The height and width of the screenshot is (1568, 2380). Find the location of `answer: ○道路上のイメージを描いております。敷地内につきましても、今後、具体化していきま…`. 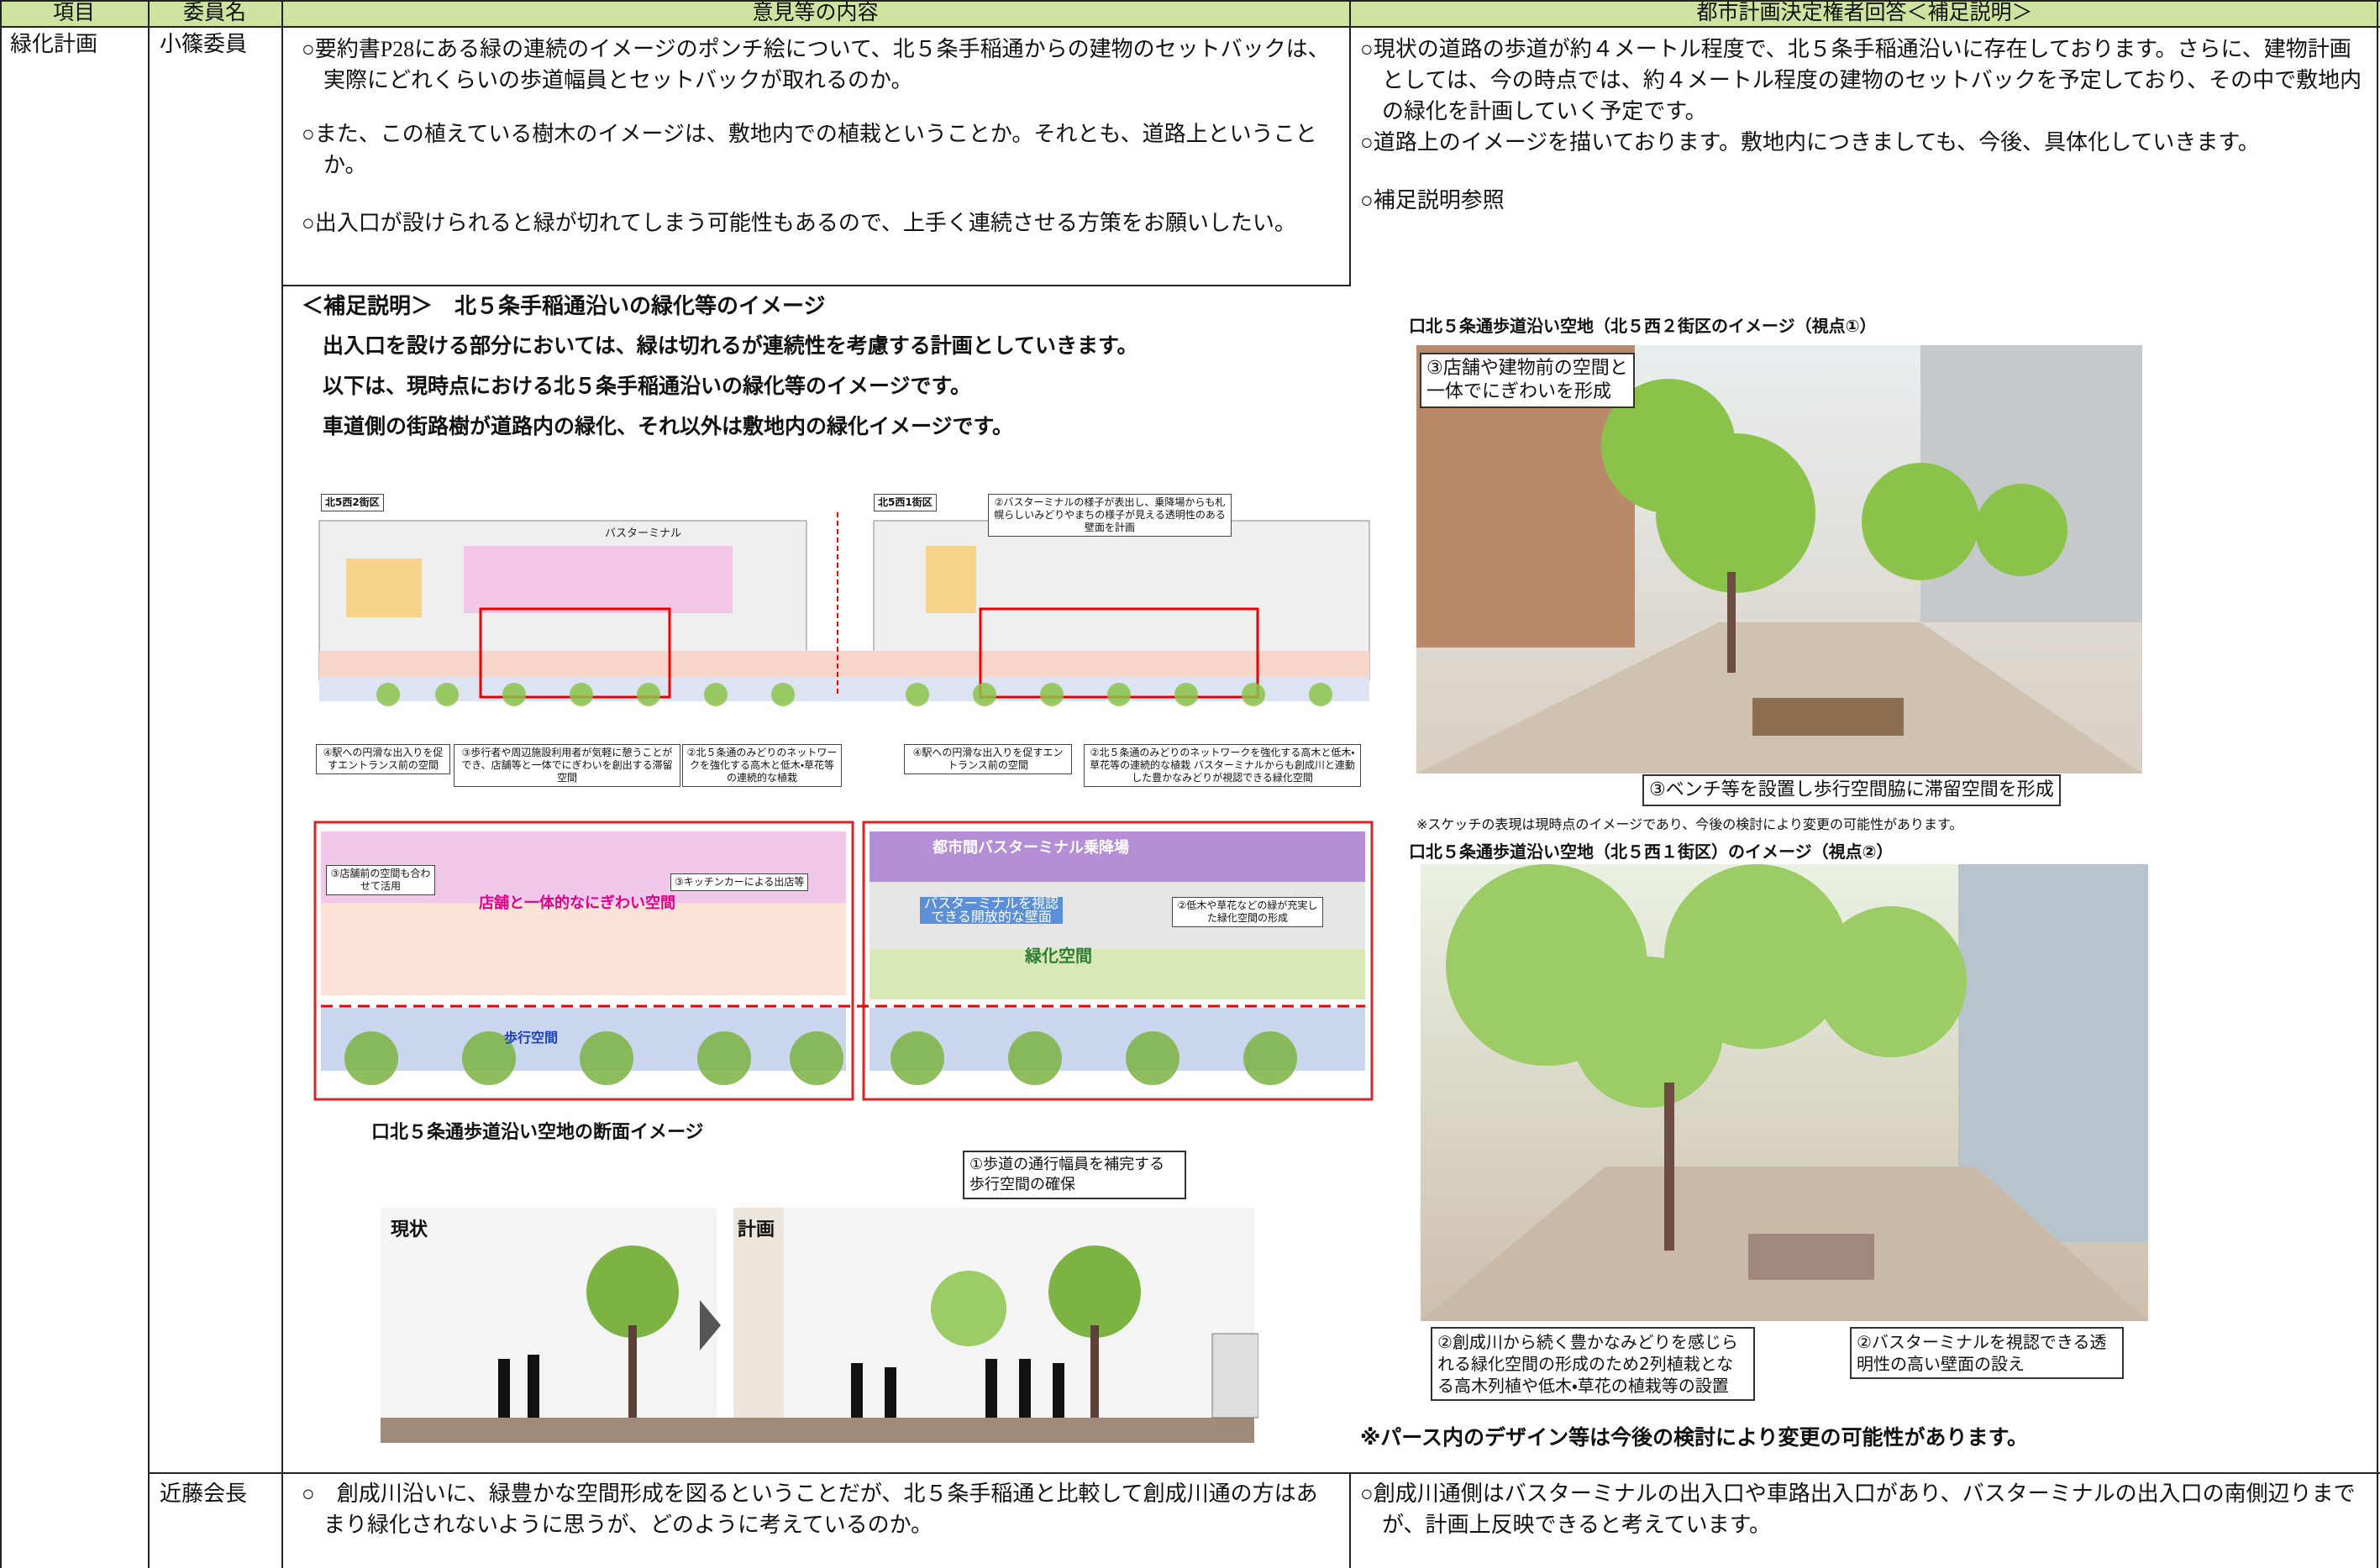

answer: ○道路上のイメージを描いております。敷地内につきましても、今後、具体化していきま… is located at coordinates (1810, 142).